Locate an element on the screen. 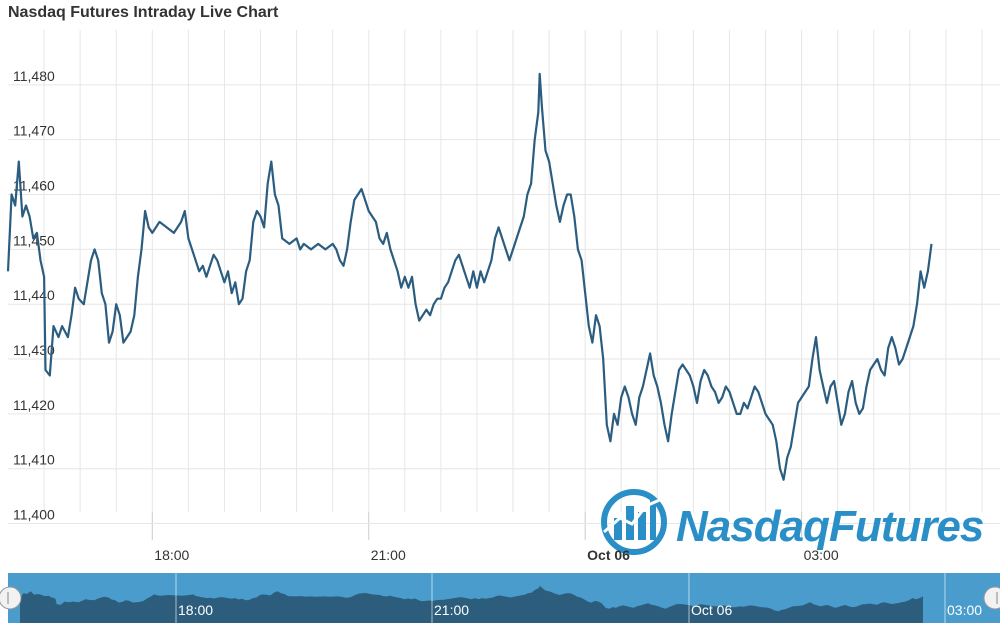 The width and height of the screenshot is (1000, 628). scroll-handle-left is located at coordinates (11, 598).